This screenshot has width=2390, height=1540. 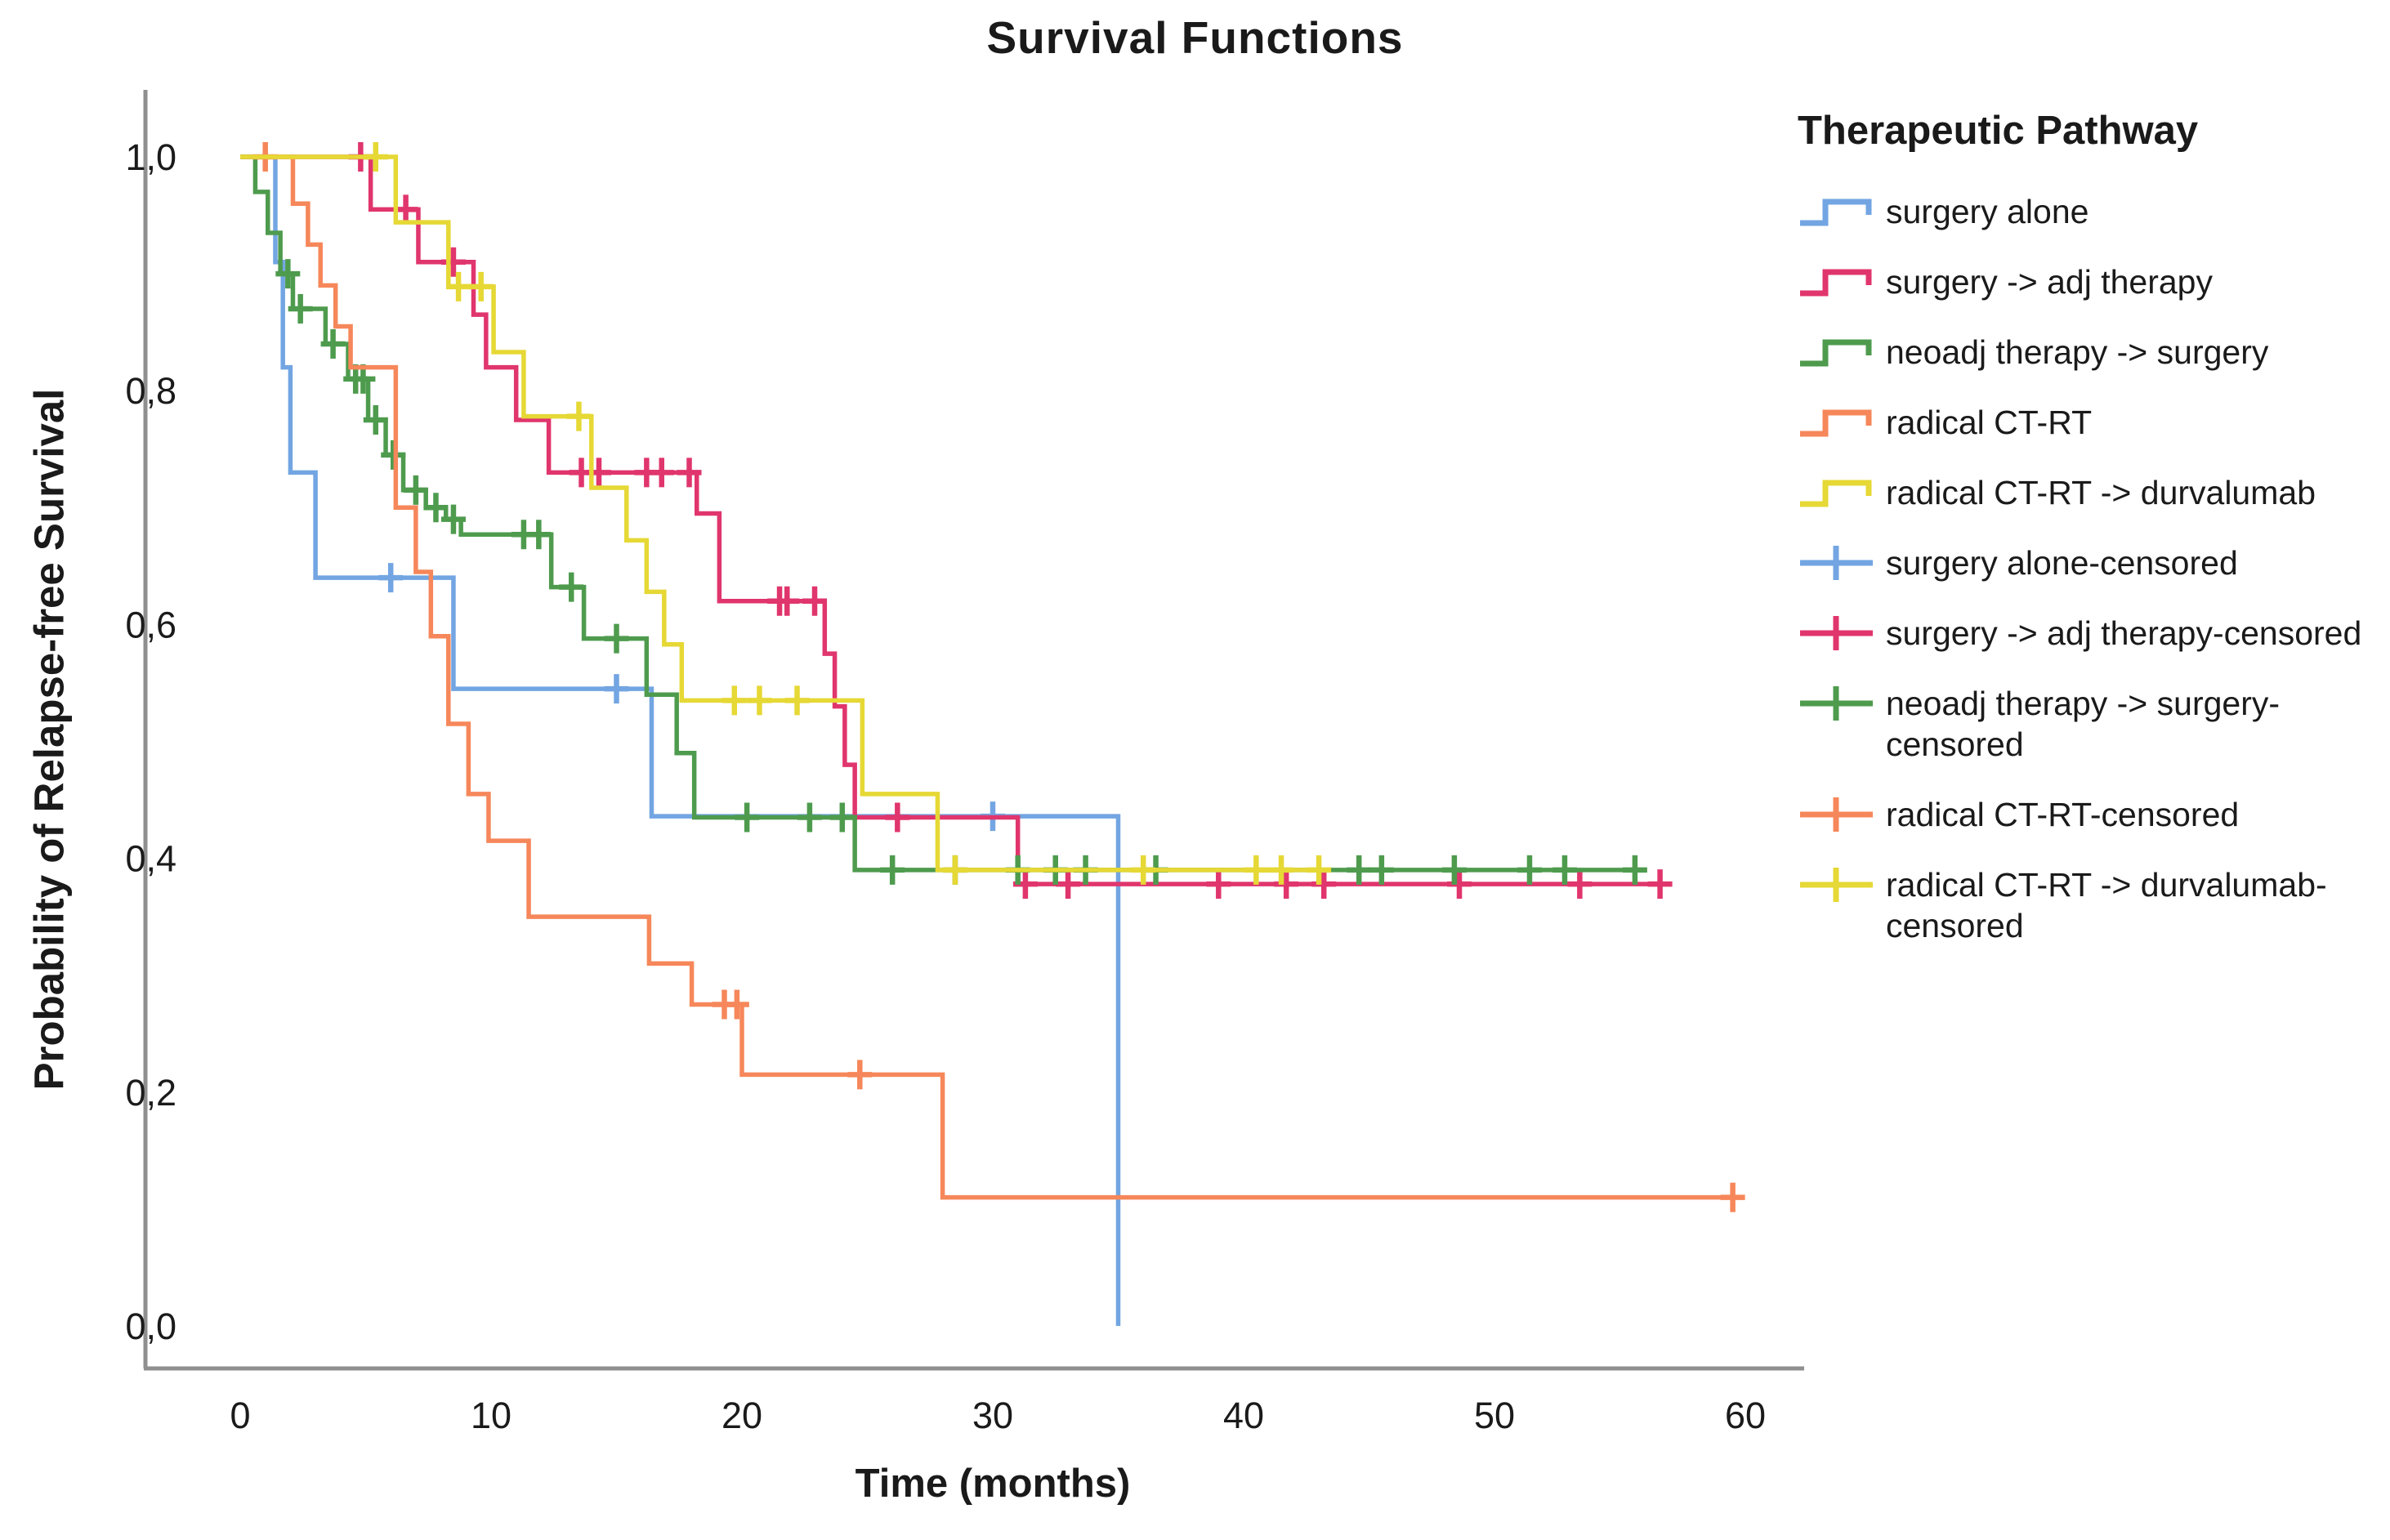 I want to click on x-tick-label: 0, so click(x=240, y=1415).